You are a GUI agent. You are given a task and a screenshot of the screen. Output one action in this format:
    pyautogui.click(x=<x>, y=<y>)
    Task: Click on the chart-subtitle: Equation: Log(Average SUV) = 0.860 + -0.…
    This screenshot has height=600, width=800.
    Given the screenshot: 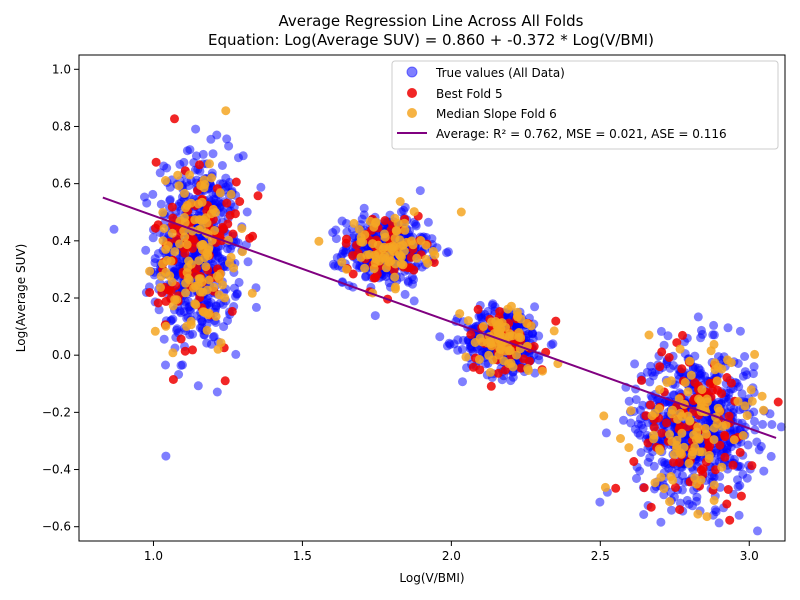 What is the action you would take?
    pyautogui.click(x=431, y=40)
    